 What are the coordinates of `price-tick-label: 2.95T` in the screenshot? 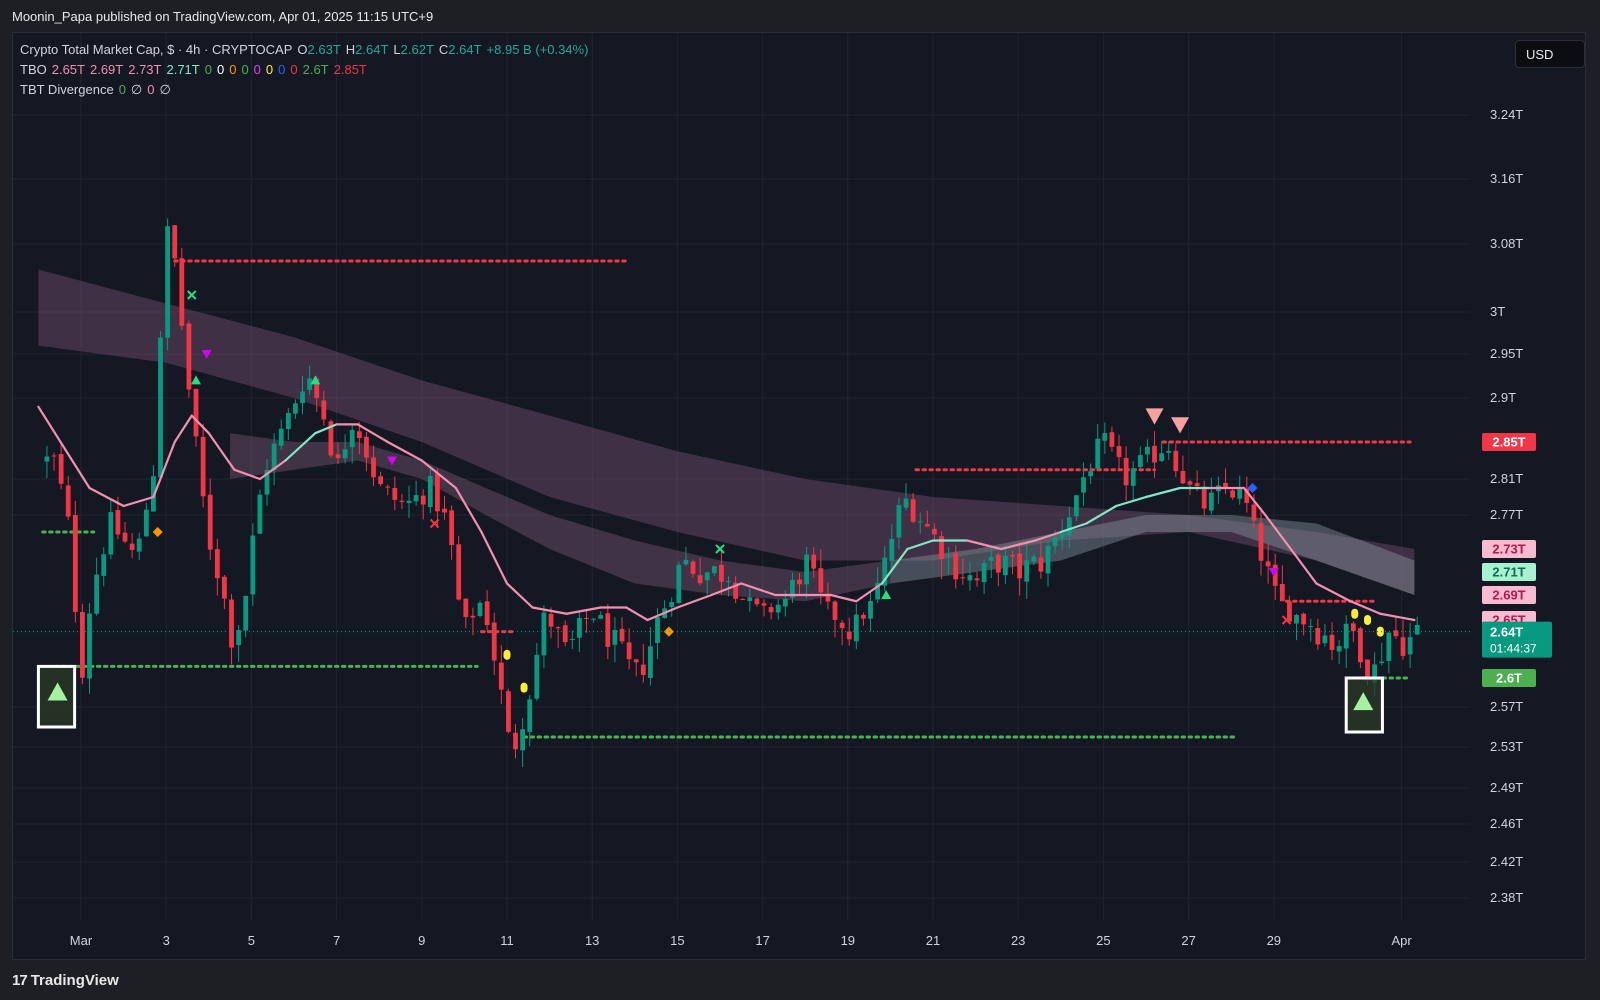 It's located at (1506, 353).